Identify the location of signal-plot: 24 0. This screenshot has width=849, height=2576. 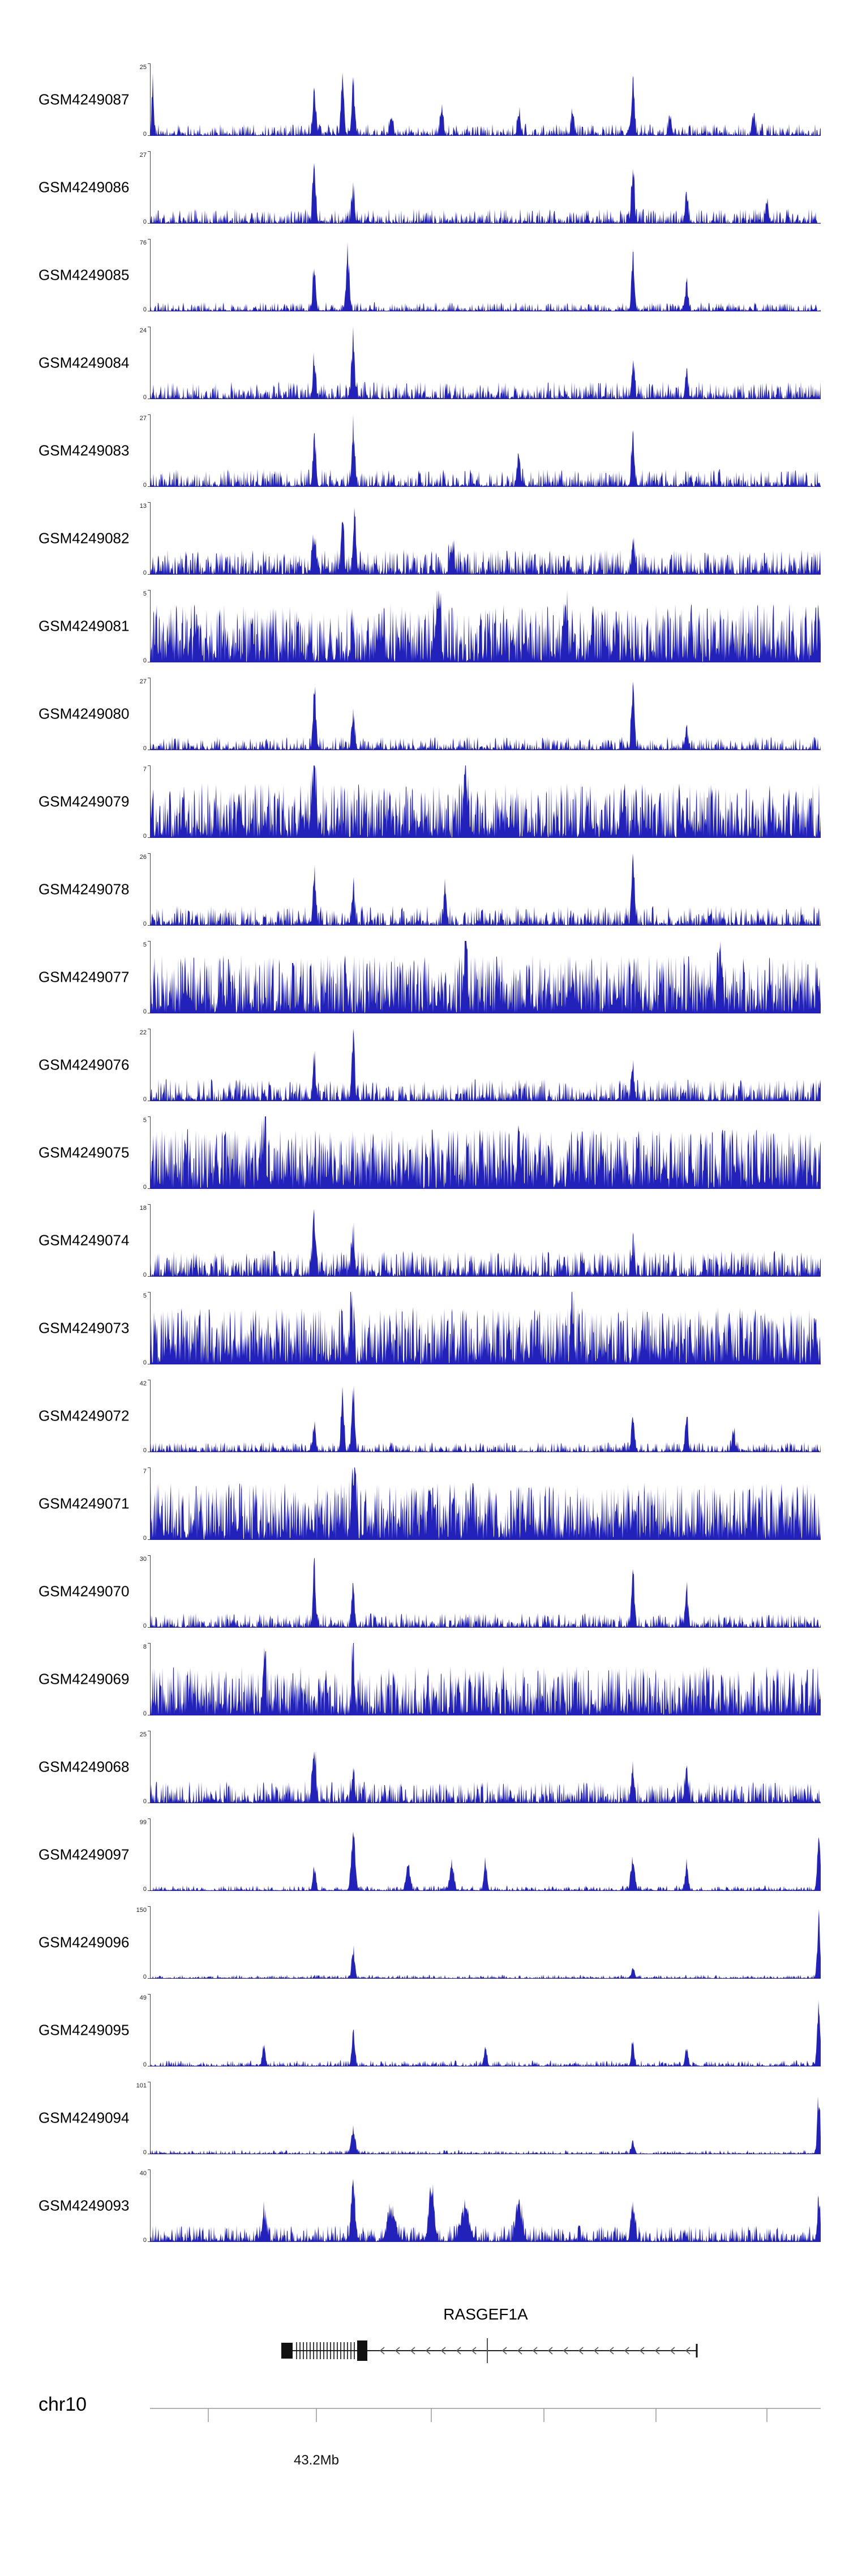
(480, 364).